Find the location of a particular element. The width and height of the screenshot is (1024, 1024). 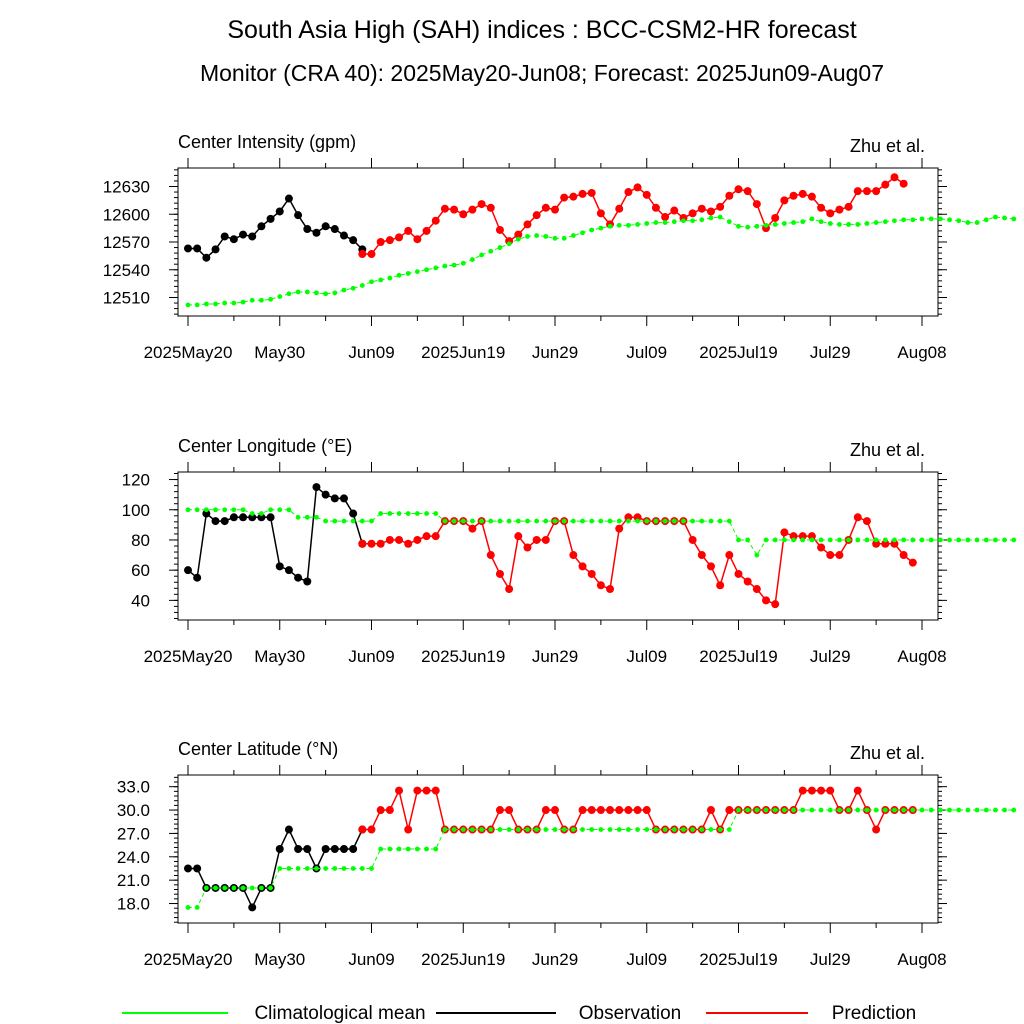

legend-label: Climatological mean is located at coordinates (339, 1013).